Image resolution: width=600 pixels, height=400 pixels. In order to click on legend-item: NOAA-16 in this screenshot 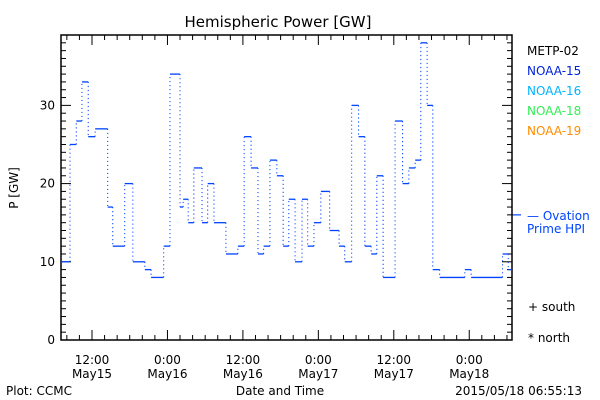, I will do `click(554, 91)`.